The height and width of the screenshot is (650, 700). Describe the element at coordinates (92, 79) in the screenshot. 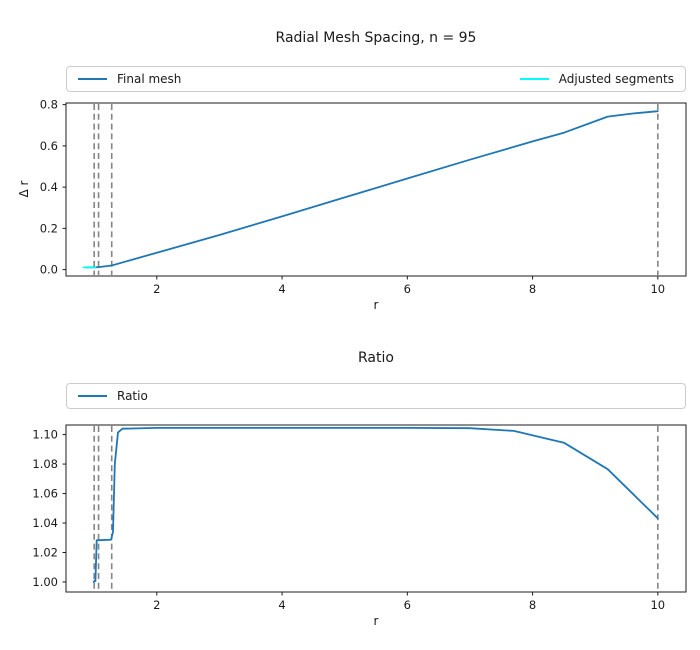

I see `final-mesh-line-icon` at that location.